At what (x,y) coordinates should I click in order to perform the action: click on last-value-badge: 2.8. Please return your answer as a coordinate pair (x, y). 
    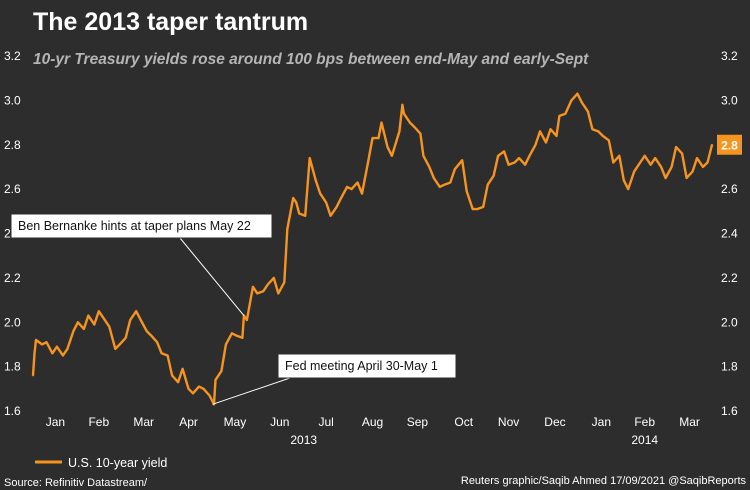
    Looking at the image, I should click on (729, 144).